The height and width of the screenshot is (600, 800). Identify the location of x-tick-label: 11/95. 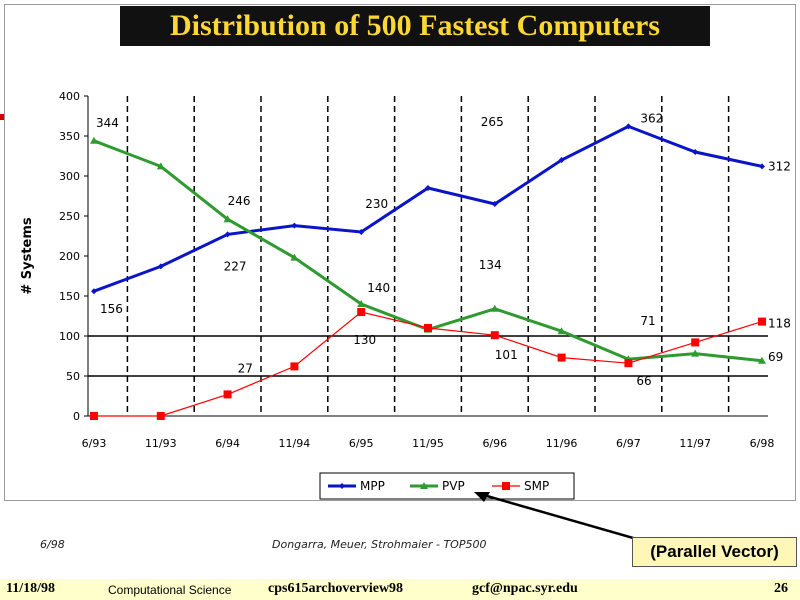
(428, 443).